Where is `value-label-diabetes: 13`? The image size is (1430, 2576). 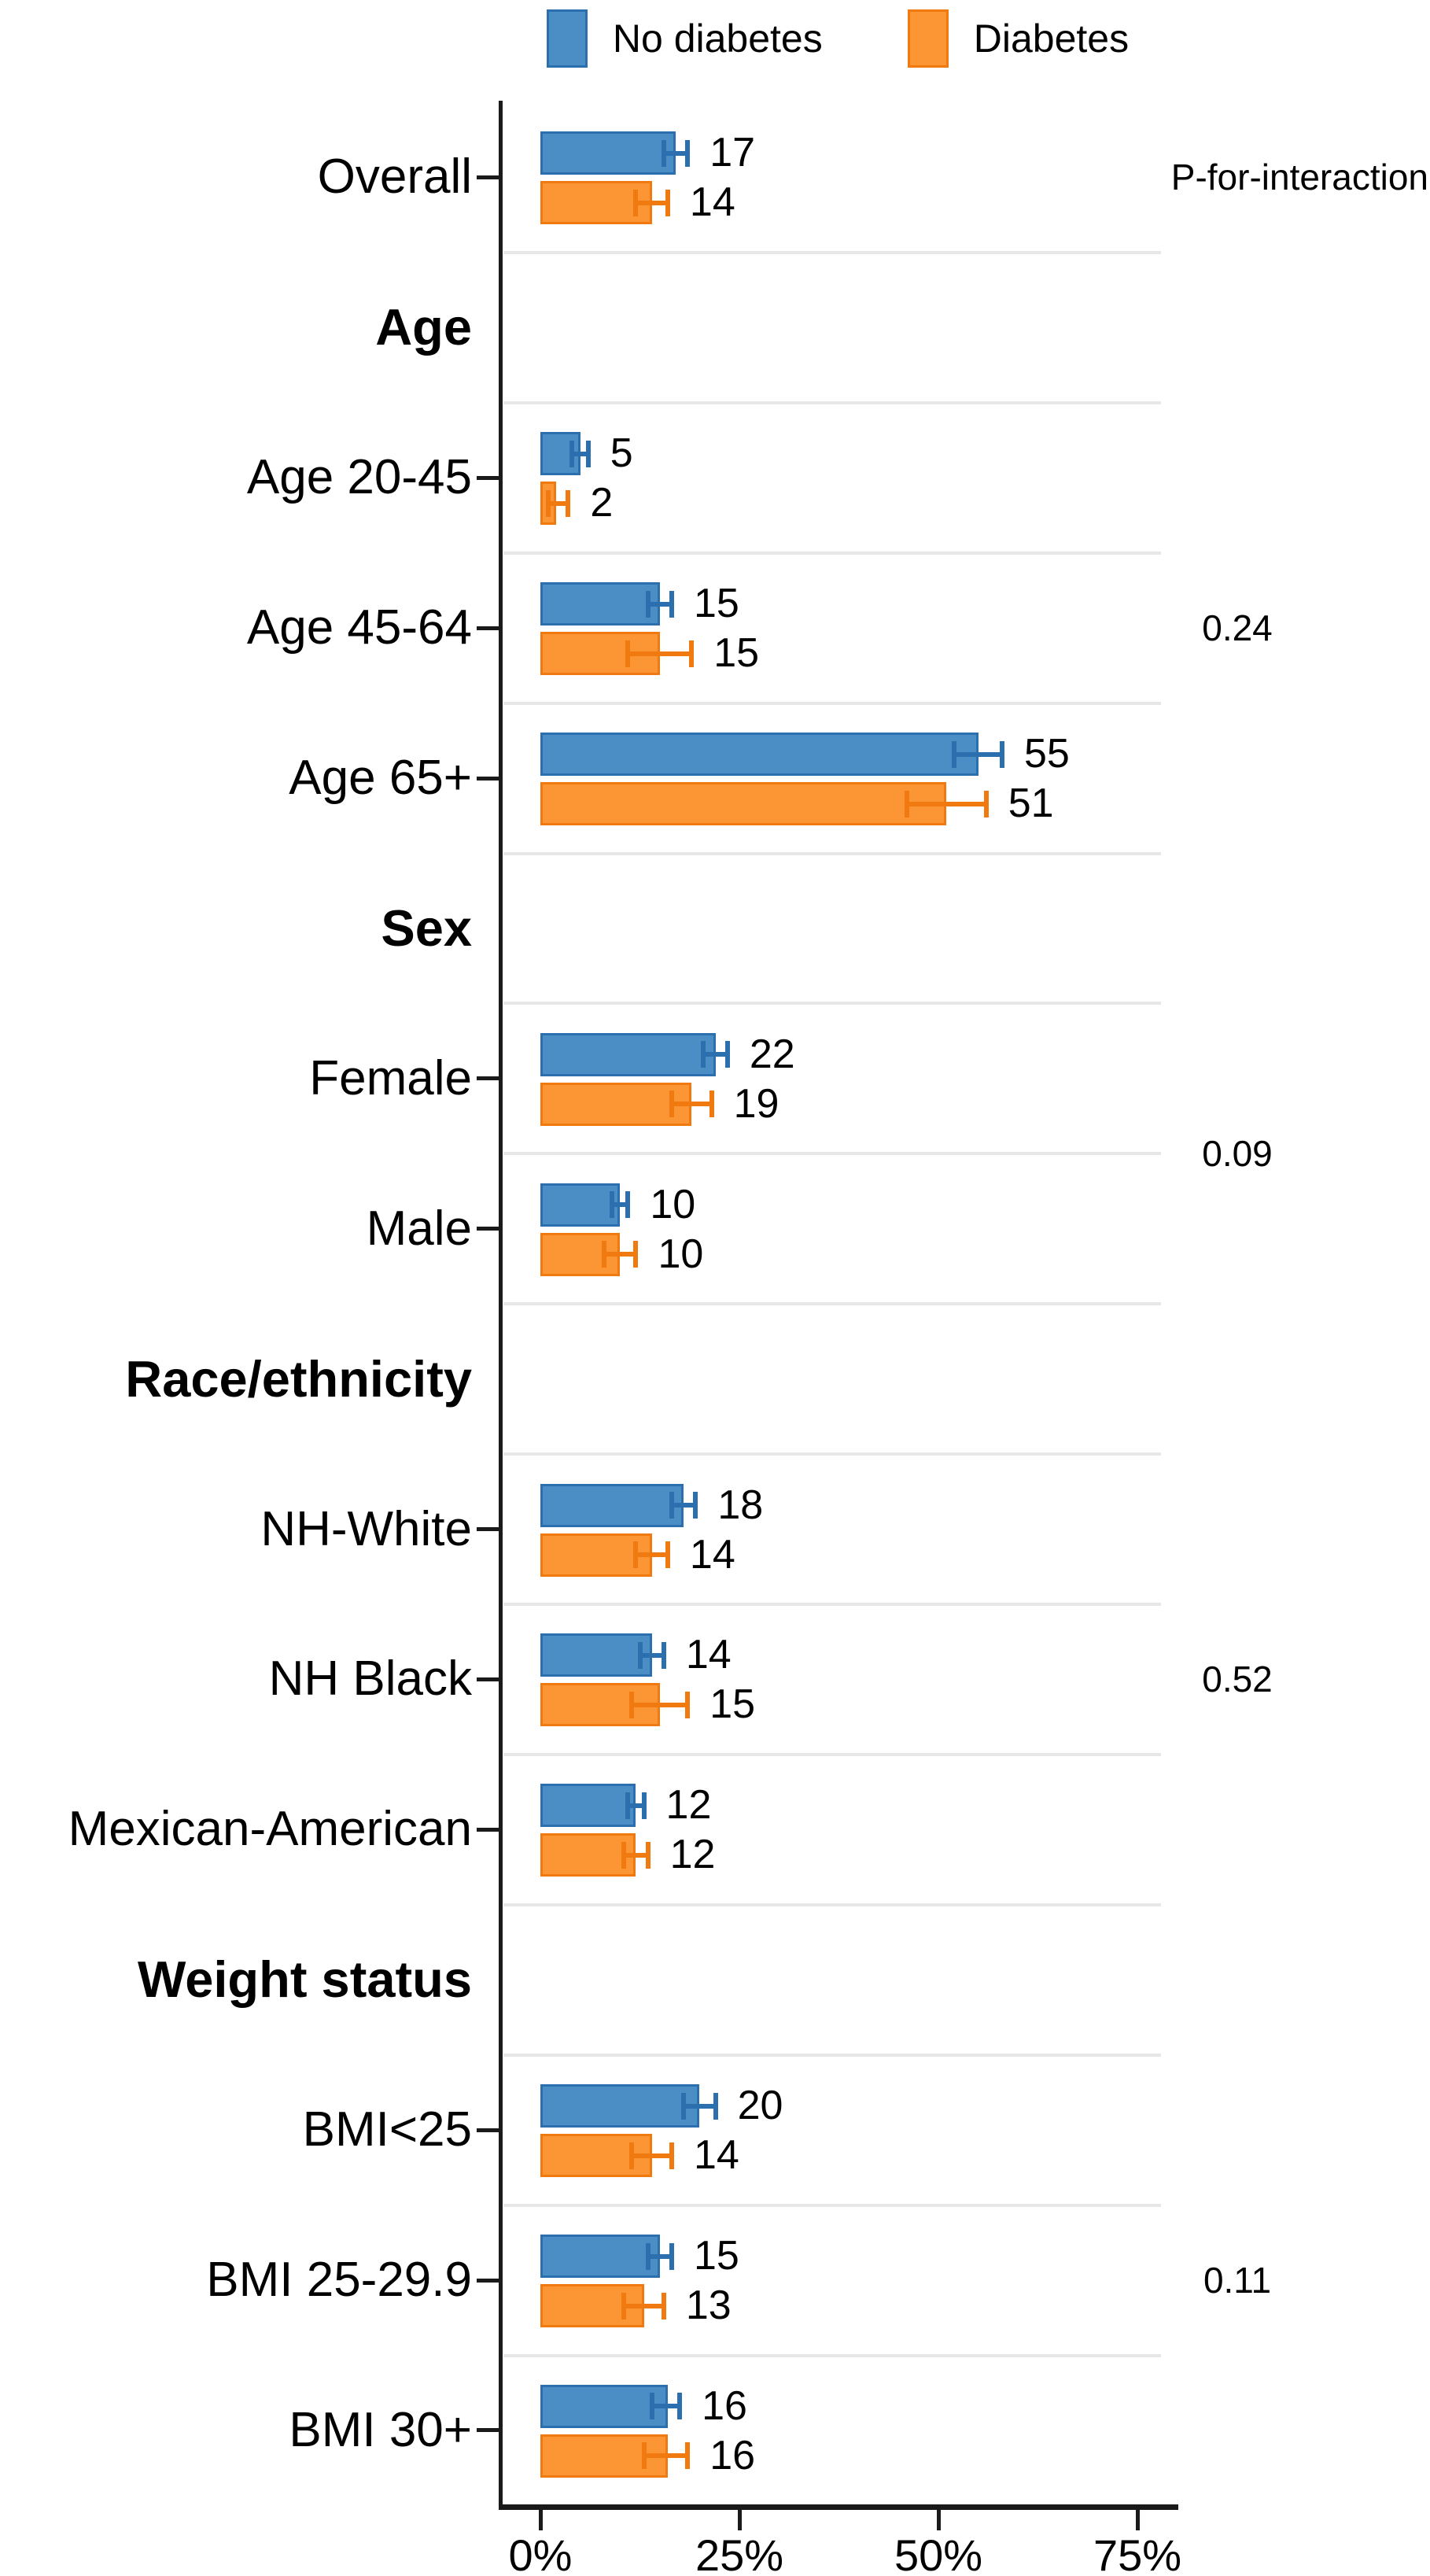 value-label-diabetes: 13 is located at coordinates (708, 2306).